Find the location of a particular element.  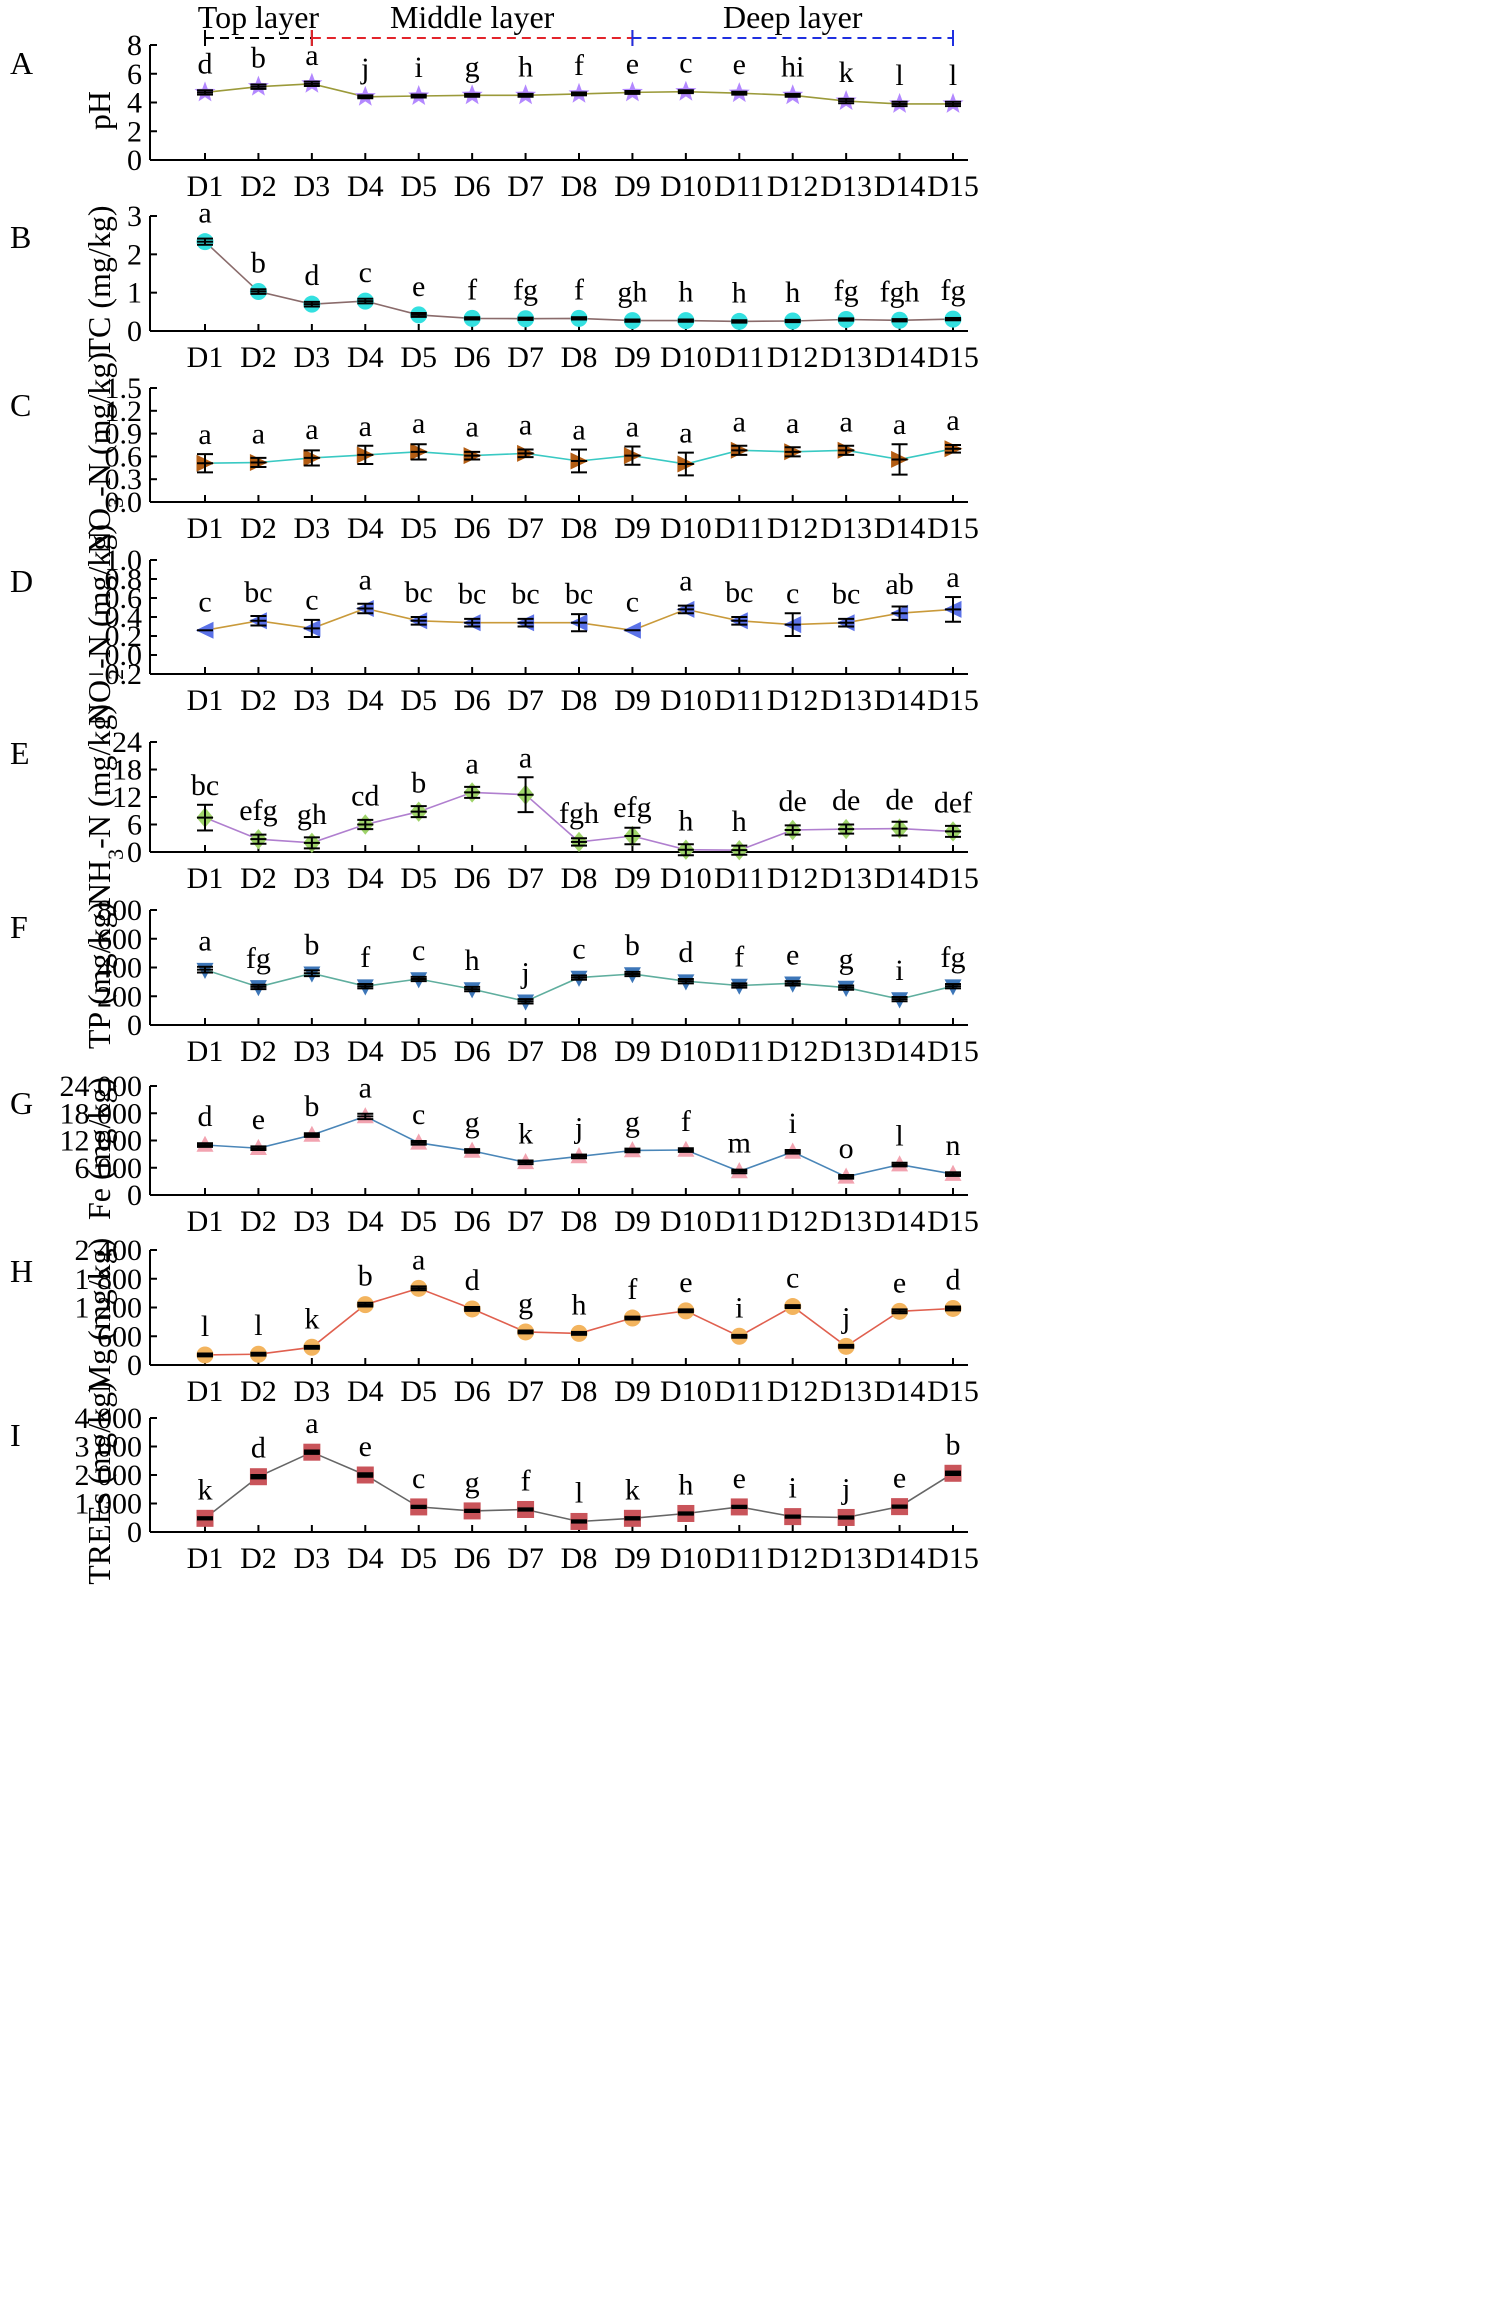

y-axis-label: NO2-N (mg/kg) is located at coordinates (104, 625).